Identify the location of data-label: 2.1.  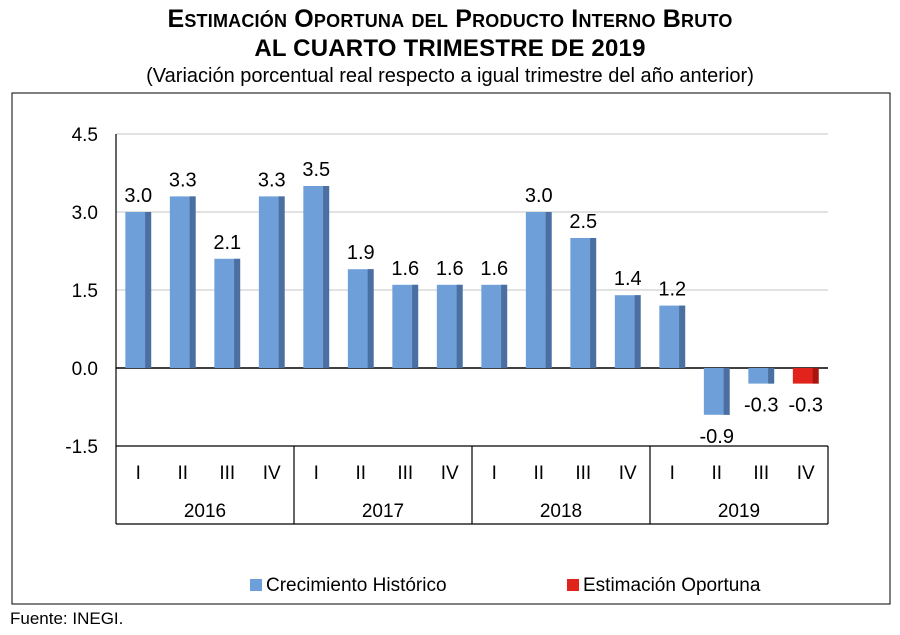
(227, 243).